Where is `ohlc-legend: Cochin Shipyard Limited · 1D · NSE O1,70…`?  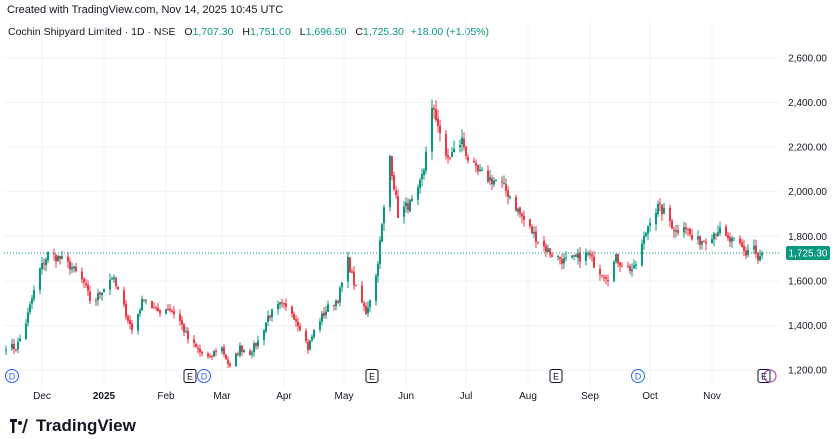
ohlc-legend: Cochin Shipyard Limited · 1D · NSE O1,70… is located at coordinates (248, 32).